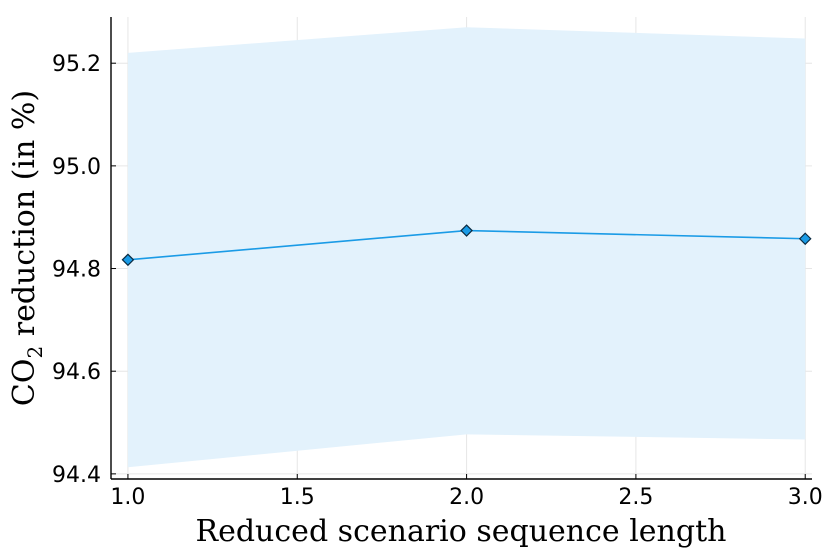  I want to click on y-tick-label: 94.4, so click(76, 475).